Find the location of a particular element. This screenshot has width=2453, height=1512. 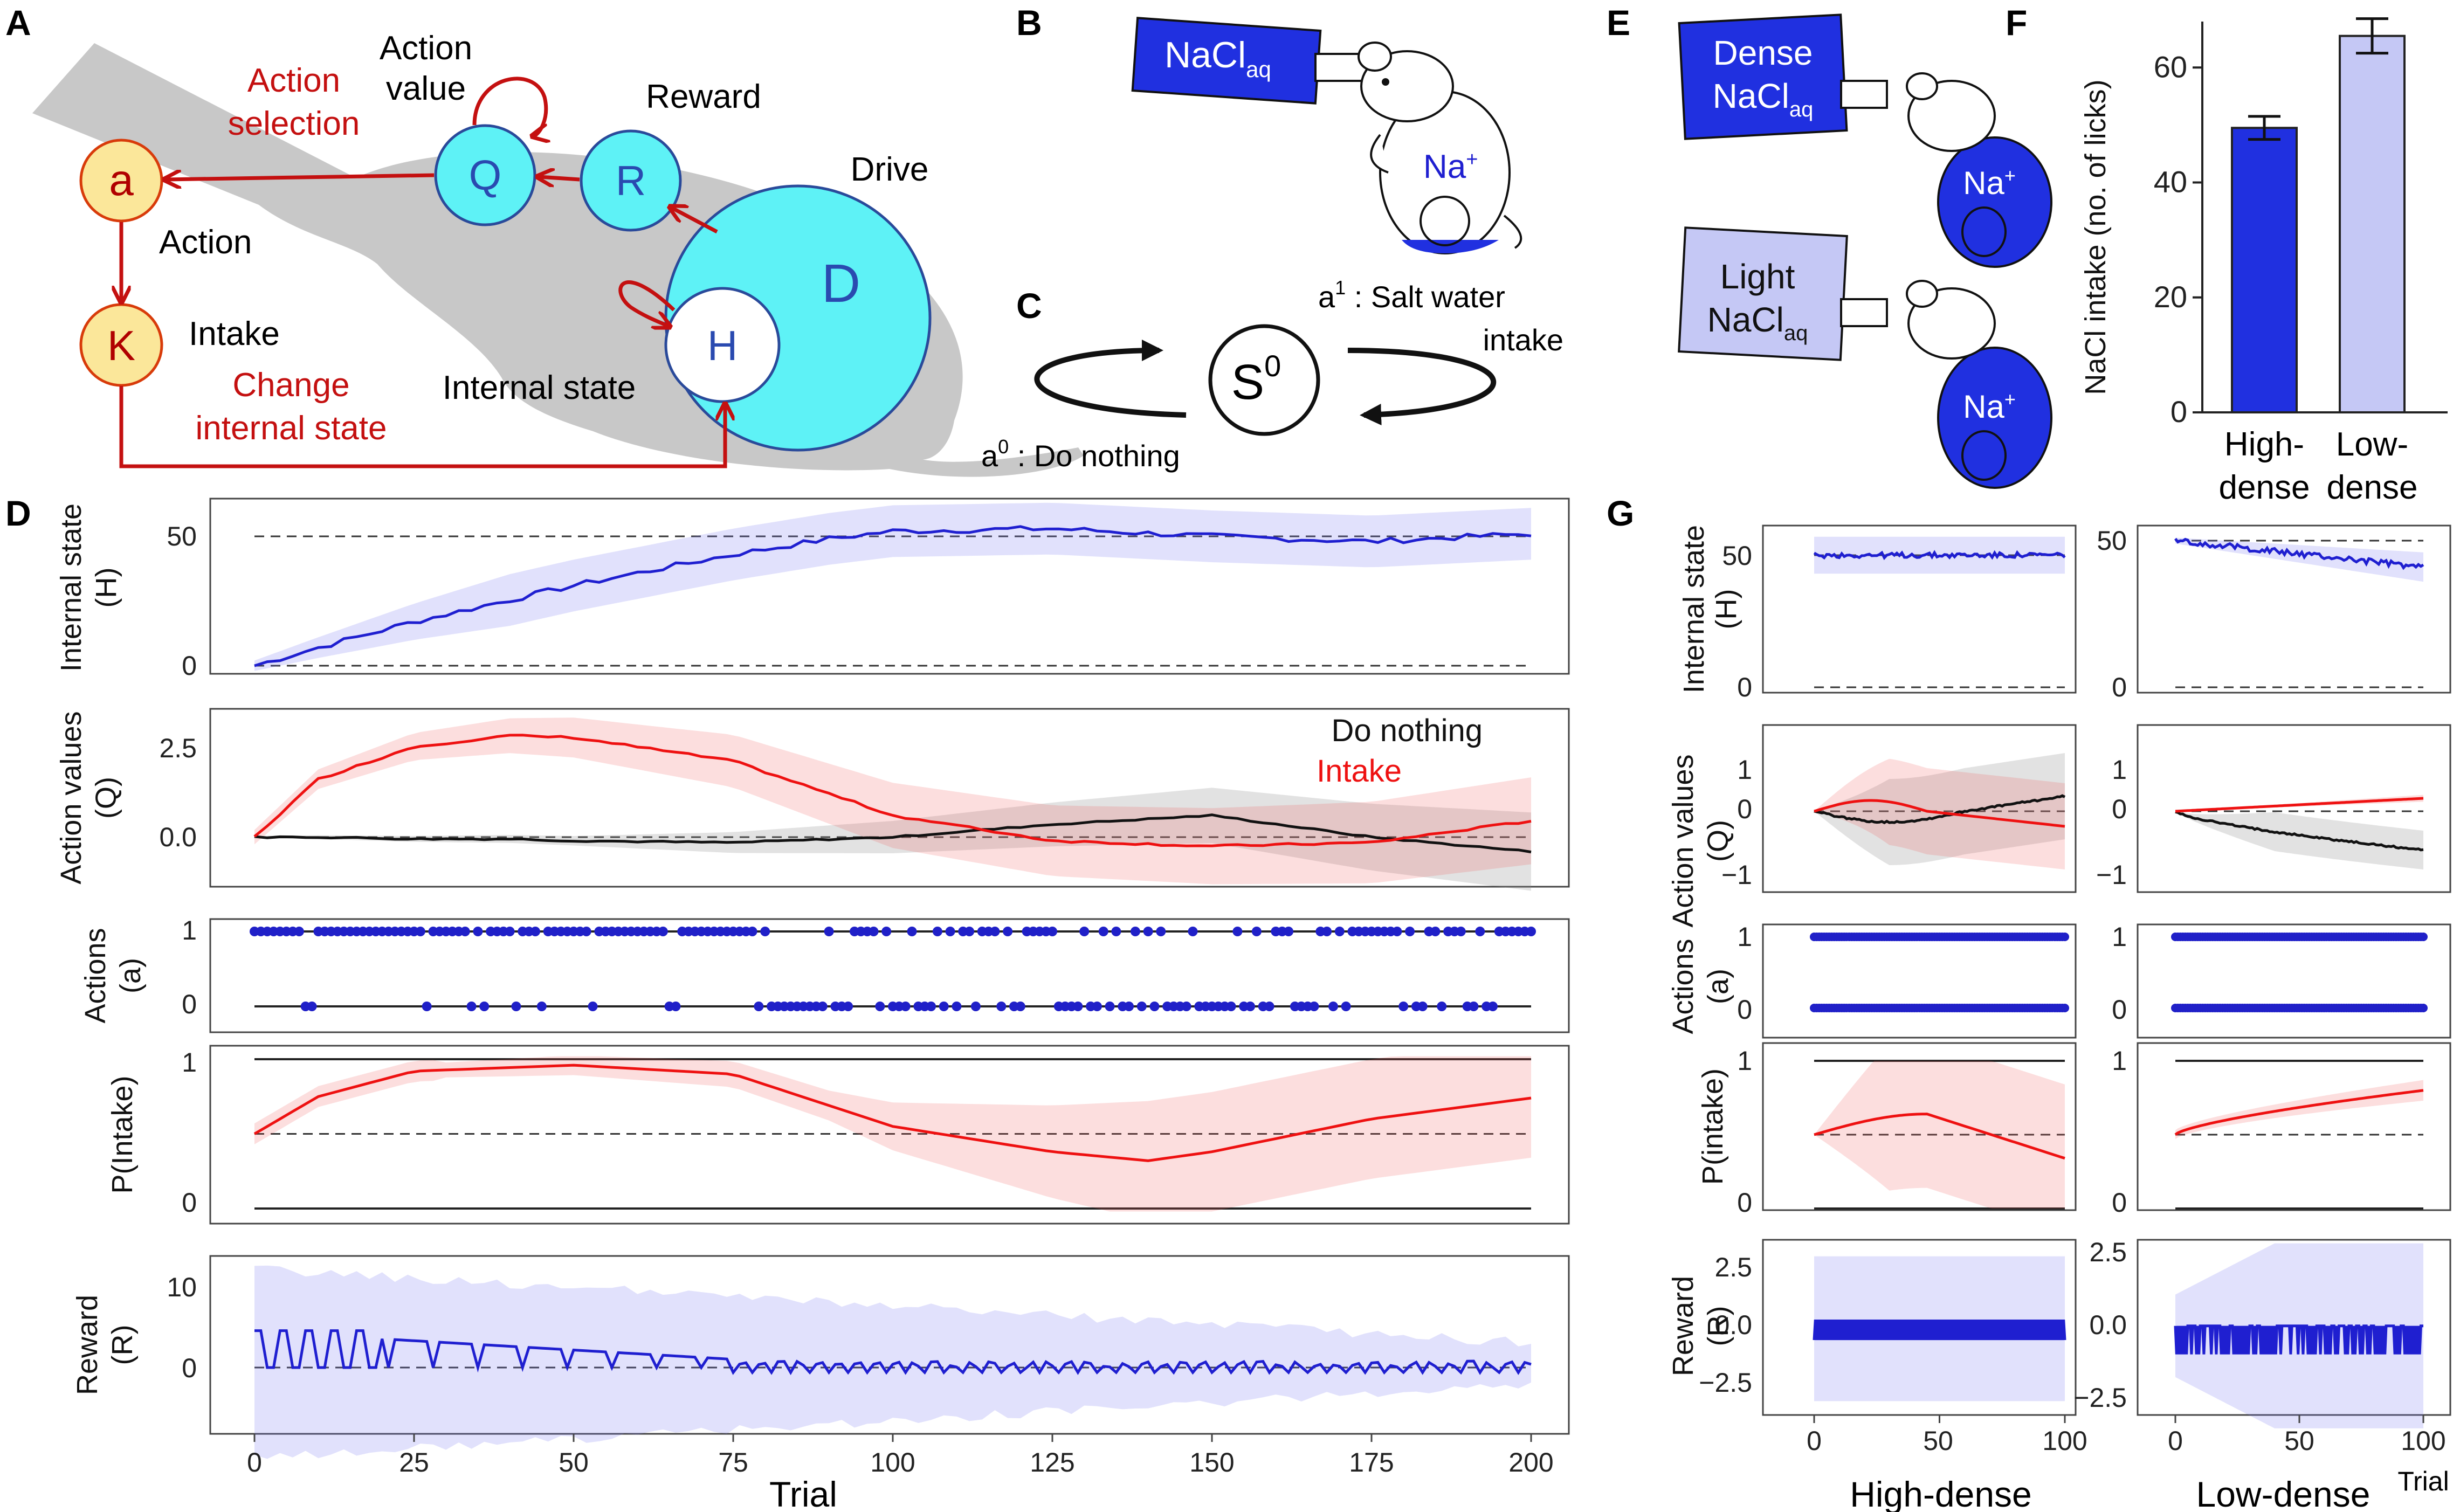

d-to-r-arrow is located at coordinates (694, 221).